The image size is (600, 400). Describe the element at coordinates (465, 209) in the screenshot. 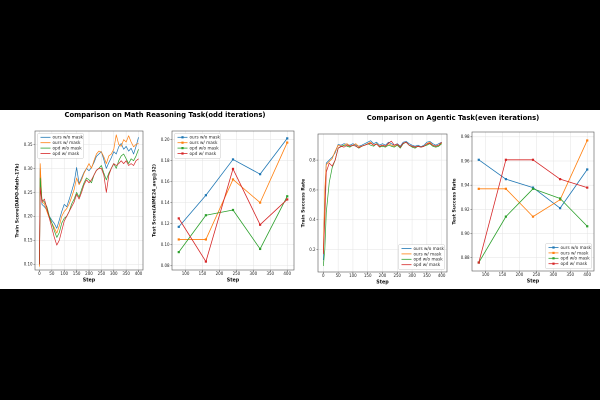

I see `svg-text: 0.92` at that location.